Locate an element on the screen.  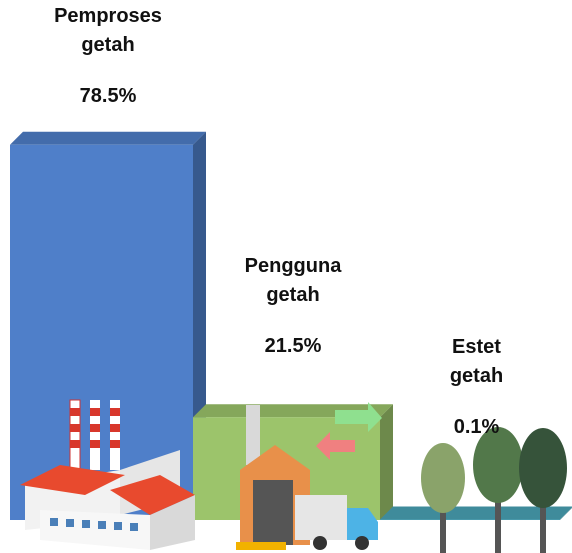
category-label: Pemproses getah is located at coordinates (108, 30).